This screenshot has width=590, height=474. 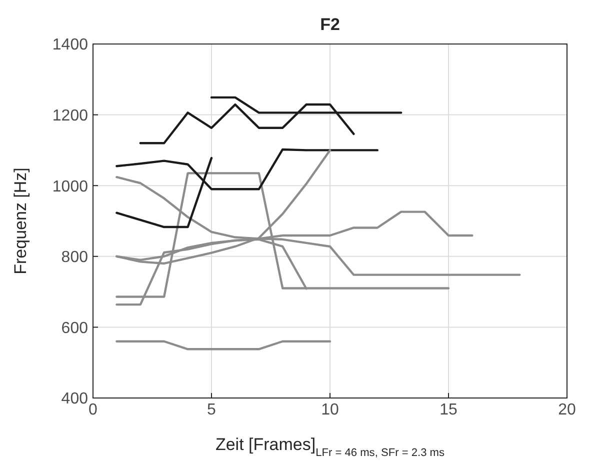 I want to click on y-tick-label: 1400, so click(x=70, y=45).